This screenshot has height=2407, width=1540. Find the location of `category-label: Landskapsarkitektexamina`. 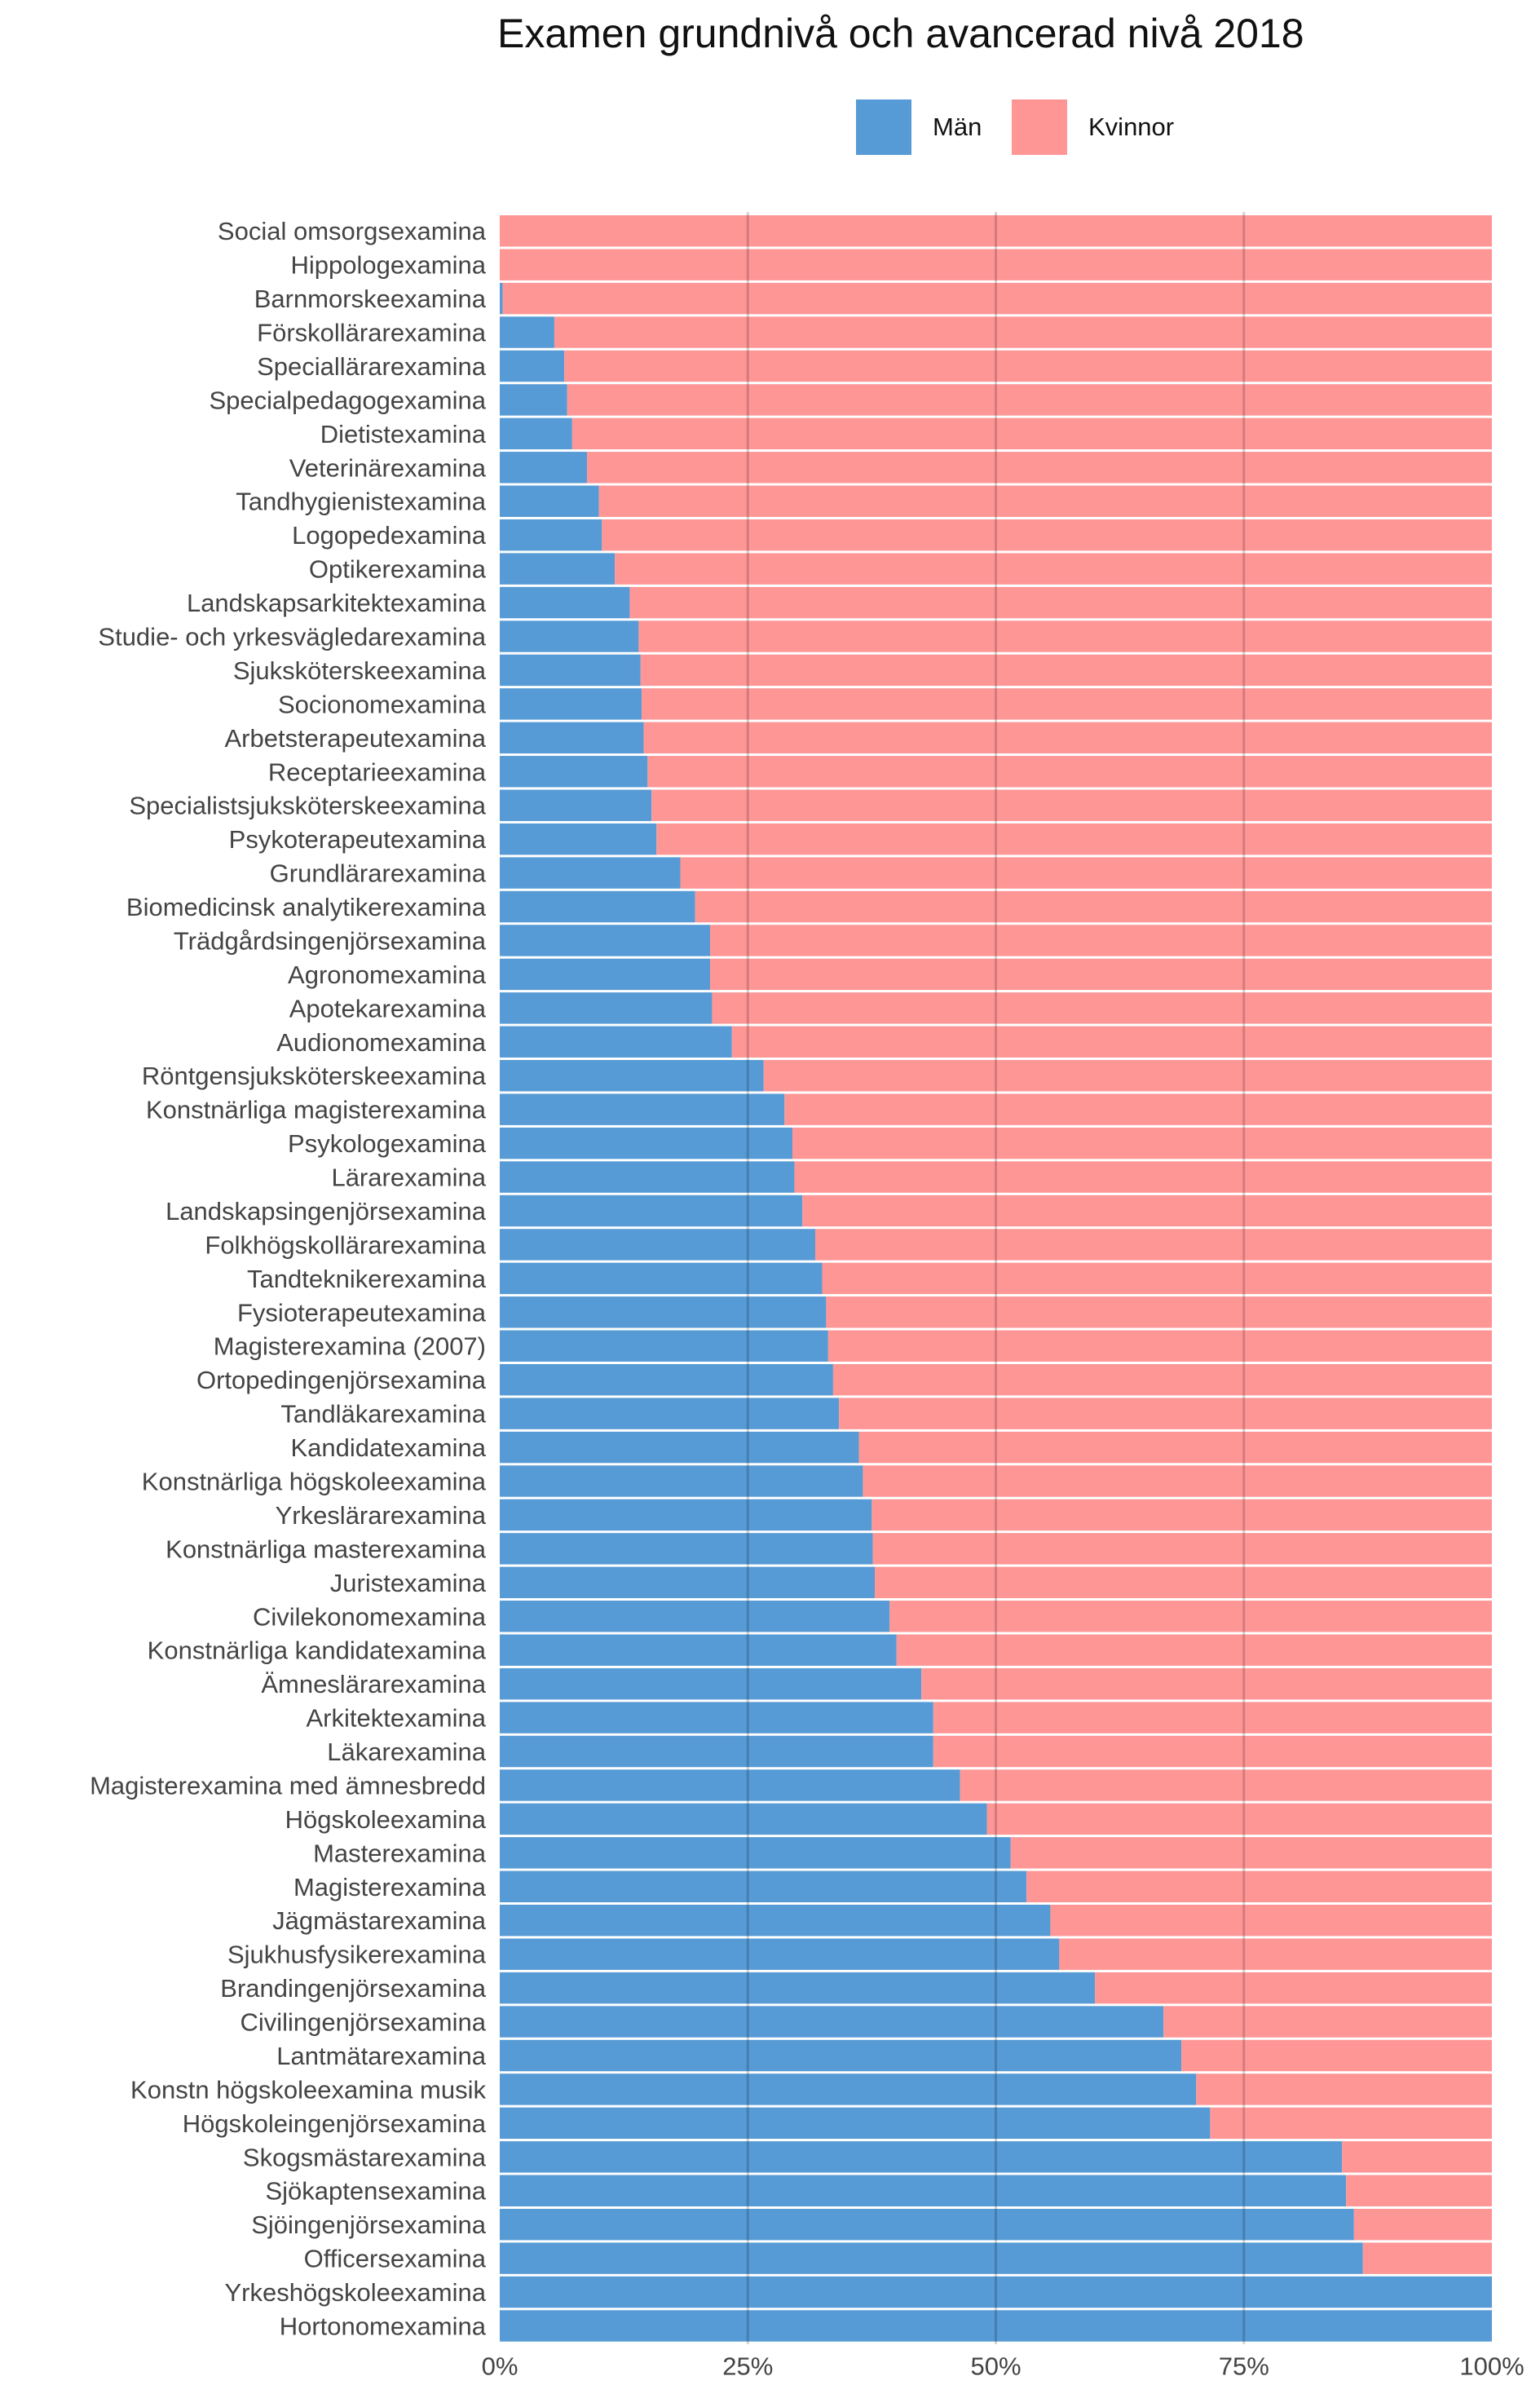

category-label: Landskapsarkitektexamina is located at coordinates (337, 603).